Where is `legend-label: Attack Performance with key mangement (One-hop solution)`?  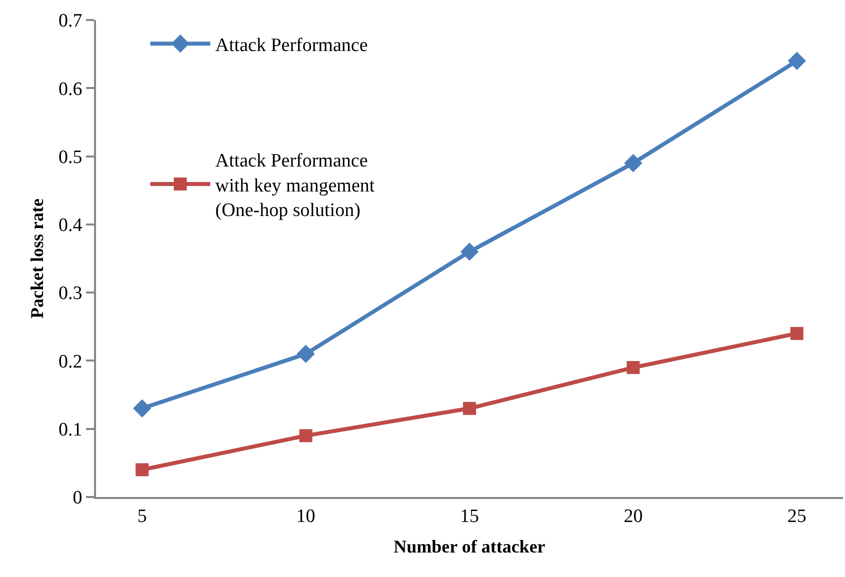 legend-label: Attack Performance with key mangement (One-hop solution) is located at coordinates (295, 186).